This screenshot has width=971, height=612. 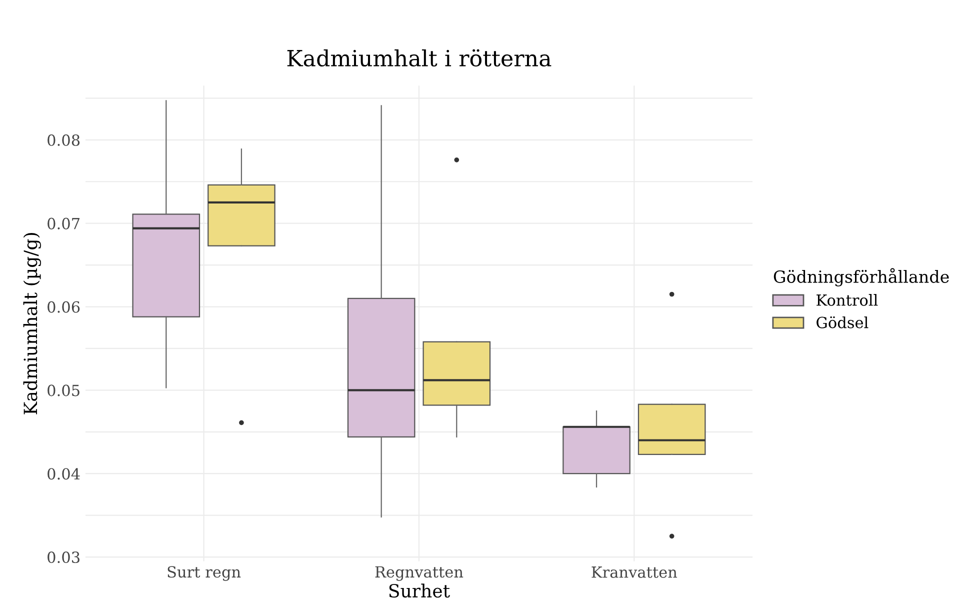 I want to click on y-tick-label: 0.04, so click(x=64, y=474).